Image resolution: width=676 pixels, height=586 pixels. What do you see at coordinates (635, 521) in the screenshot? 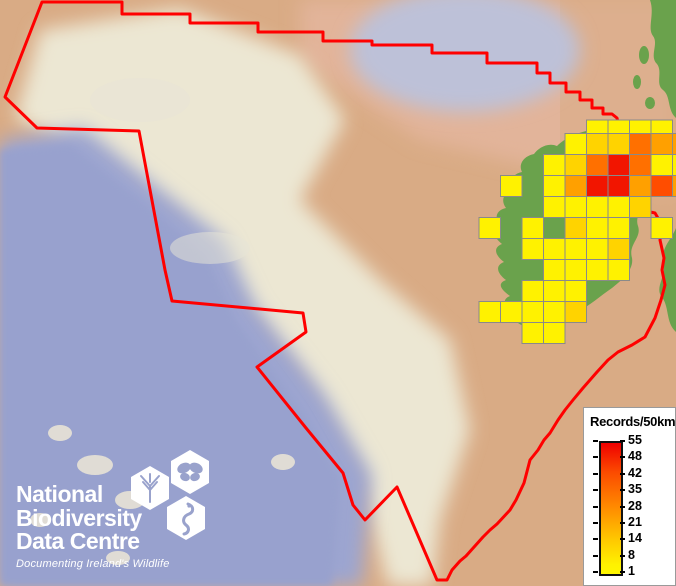
I see `legend-value: 21` at bounding box center [635, 521].